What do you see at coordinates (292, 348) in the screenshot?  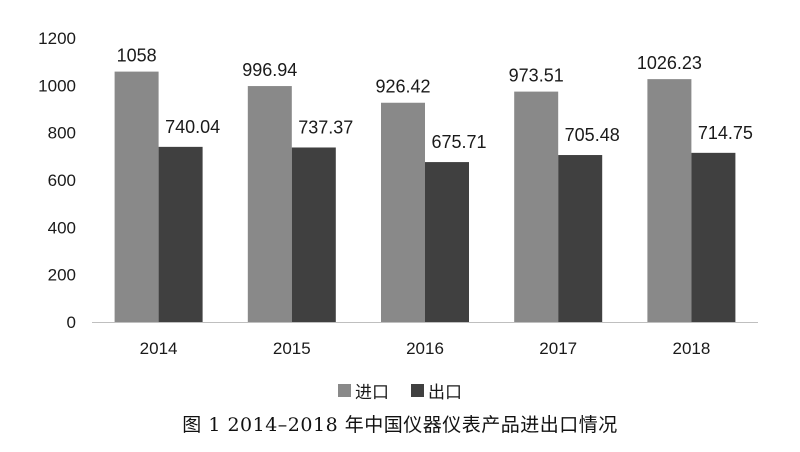 I see `x-tick-label: 2015` at bounding box center [292, 348].